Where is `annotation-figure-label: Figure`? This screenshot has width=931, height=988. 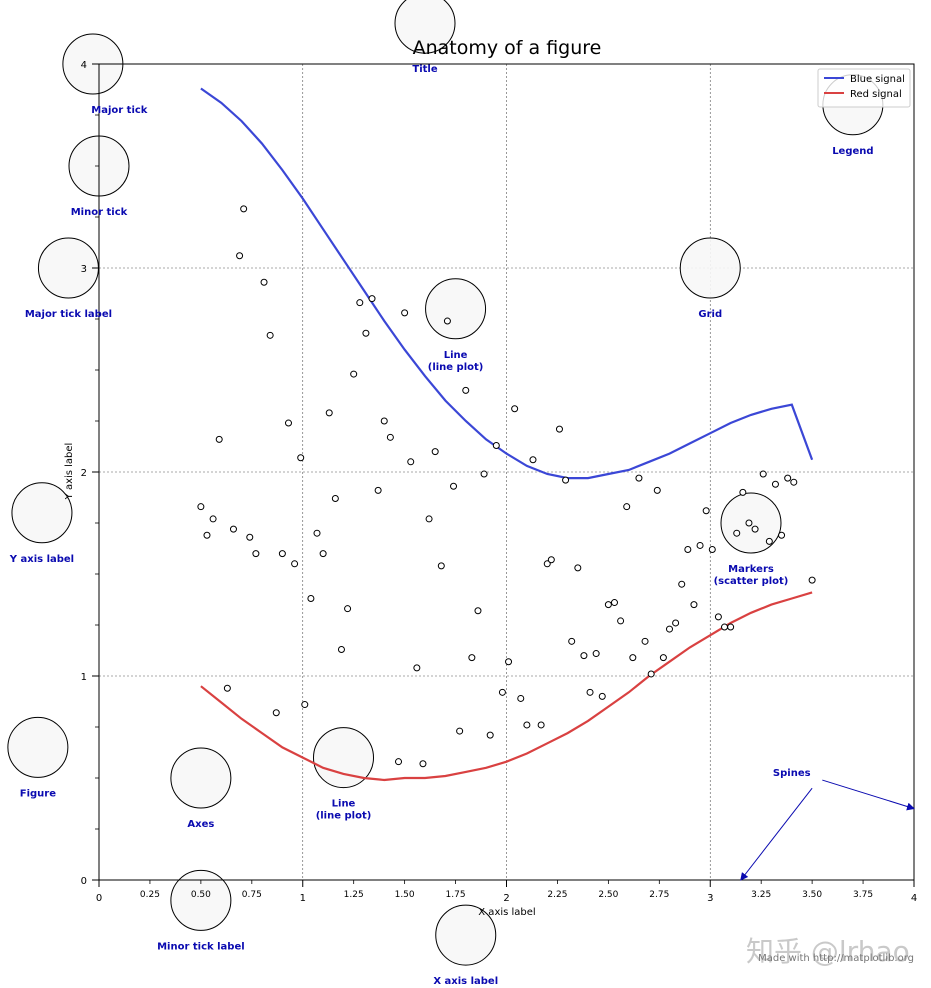
annotation-figure-label: Figure is located at coordinates (38, 793).